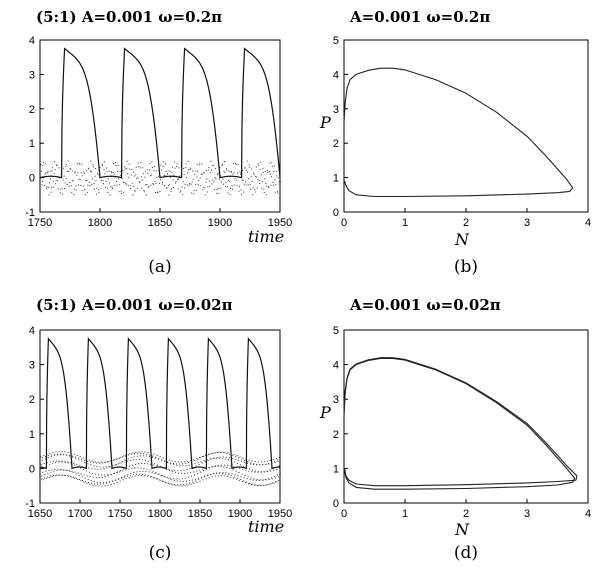 The height and width of the screenshot is (570, 610). What do you see at coordinates (344, 514) in the screenshot?
I see `panel-d-x-tick-label: 0` at bounding box center [344, 514].